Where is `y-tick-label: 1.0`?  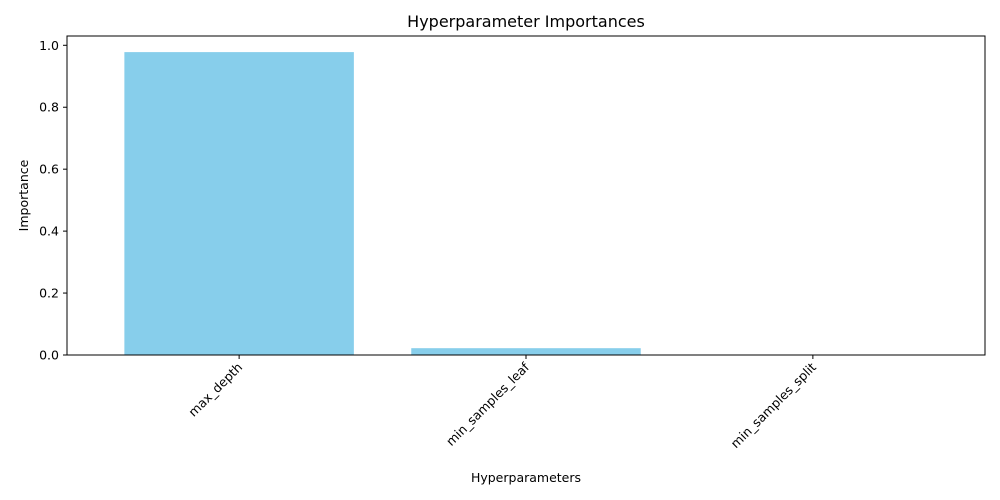
y-tick-label: 1.0 is located at coordinates (49, 45).